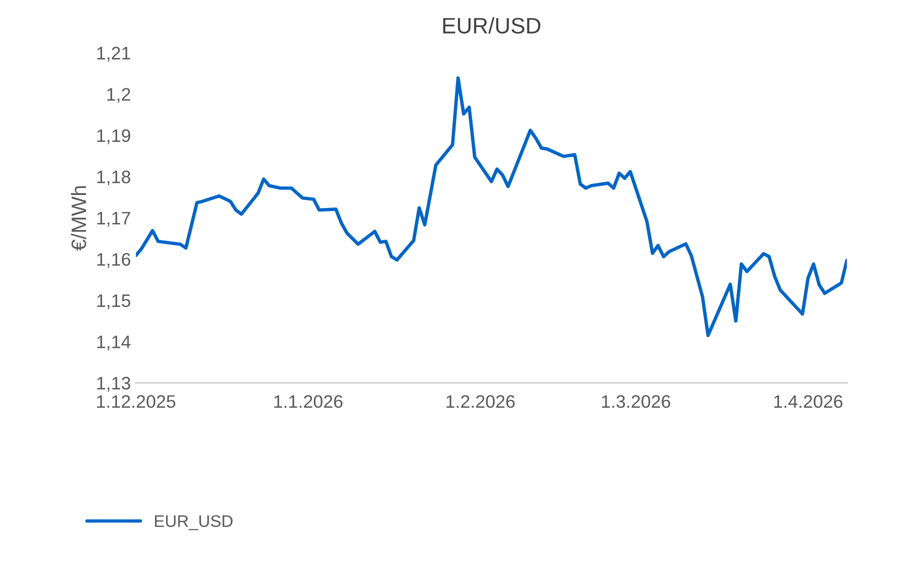  I want to click on y-axis-title: €/MWh, so click(78, 218).